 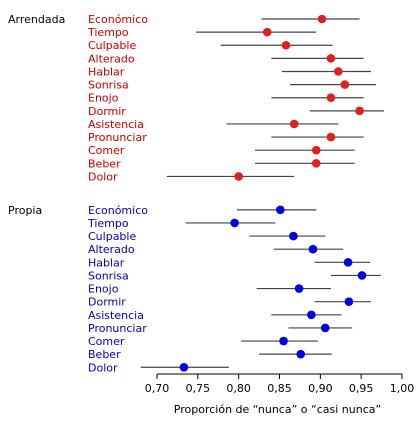 I want to click on x-axis: 0,70 0,75 0,80 0,85 0,90 0,95 1,00, so click(x=280, y=384).